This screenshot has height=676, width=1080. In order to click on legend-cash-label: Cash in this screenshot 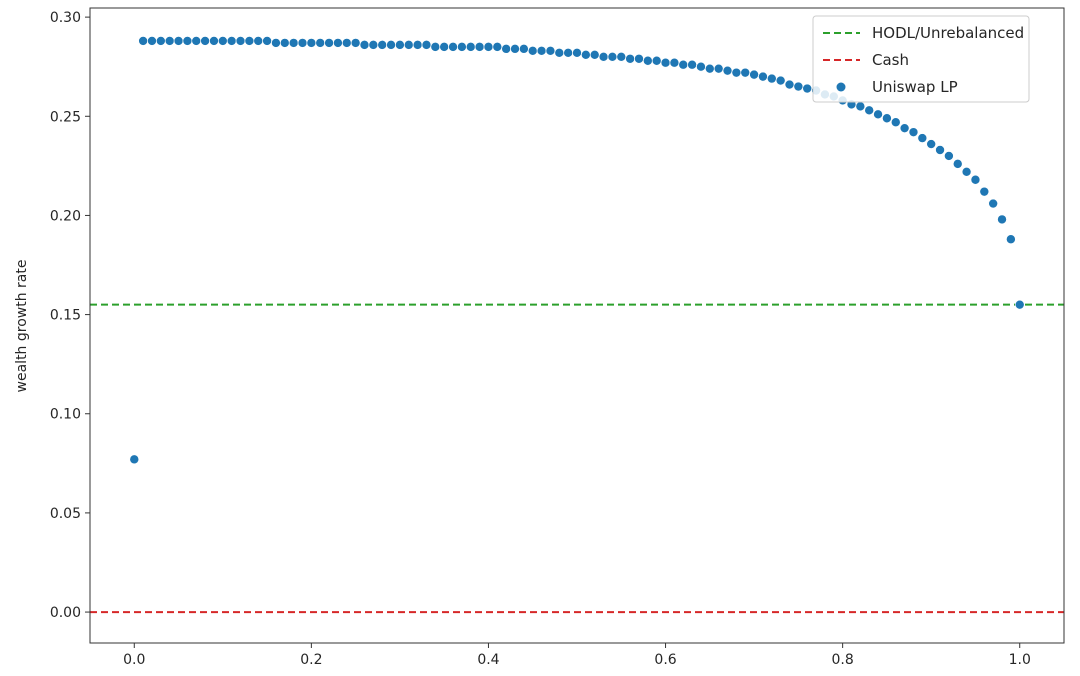, I will do `click(890, 60)`.